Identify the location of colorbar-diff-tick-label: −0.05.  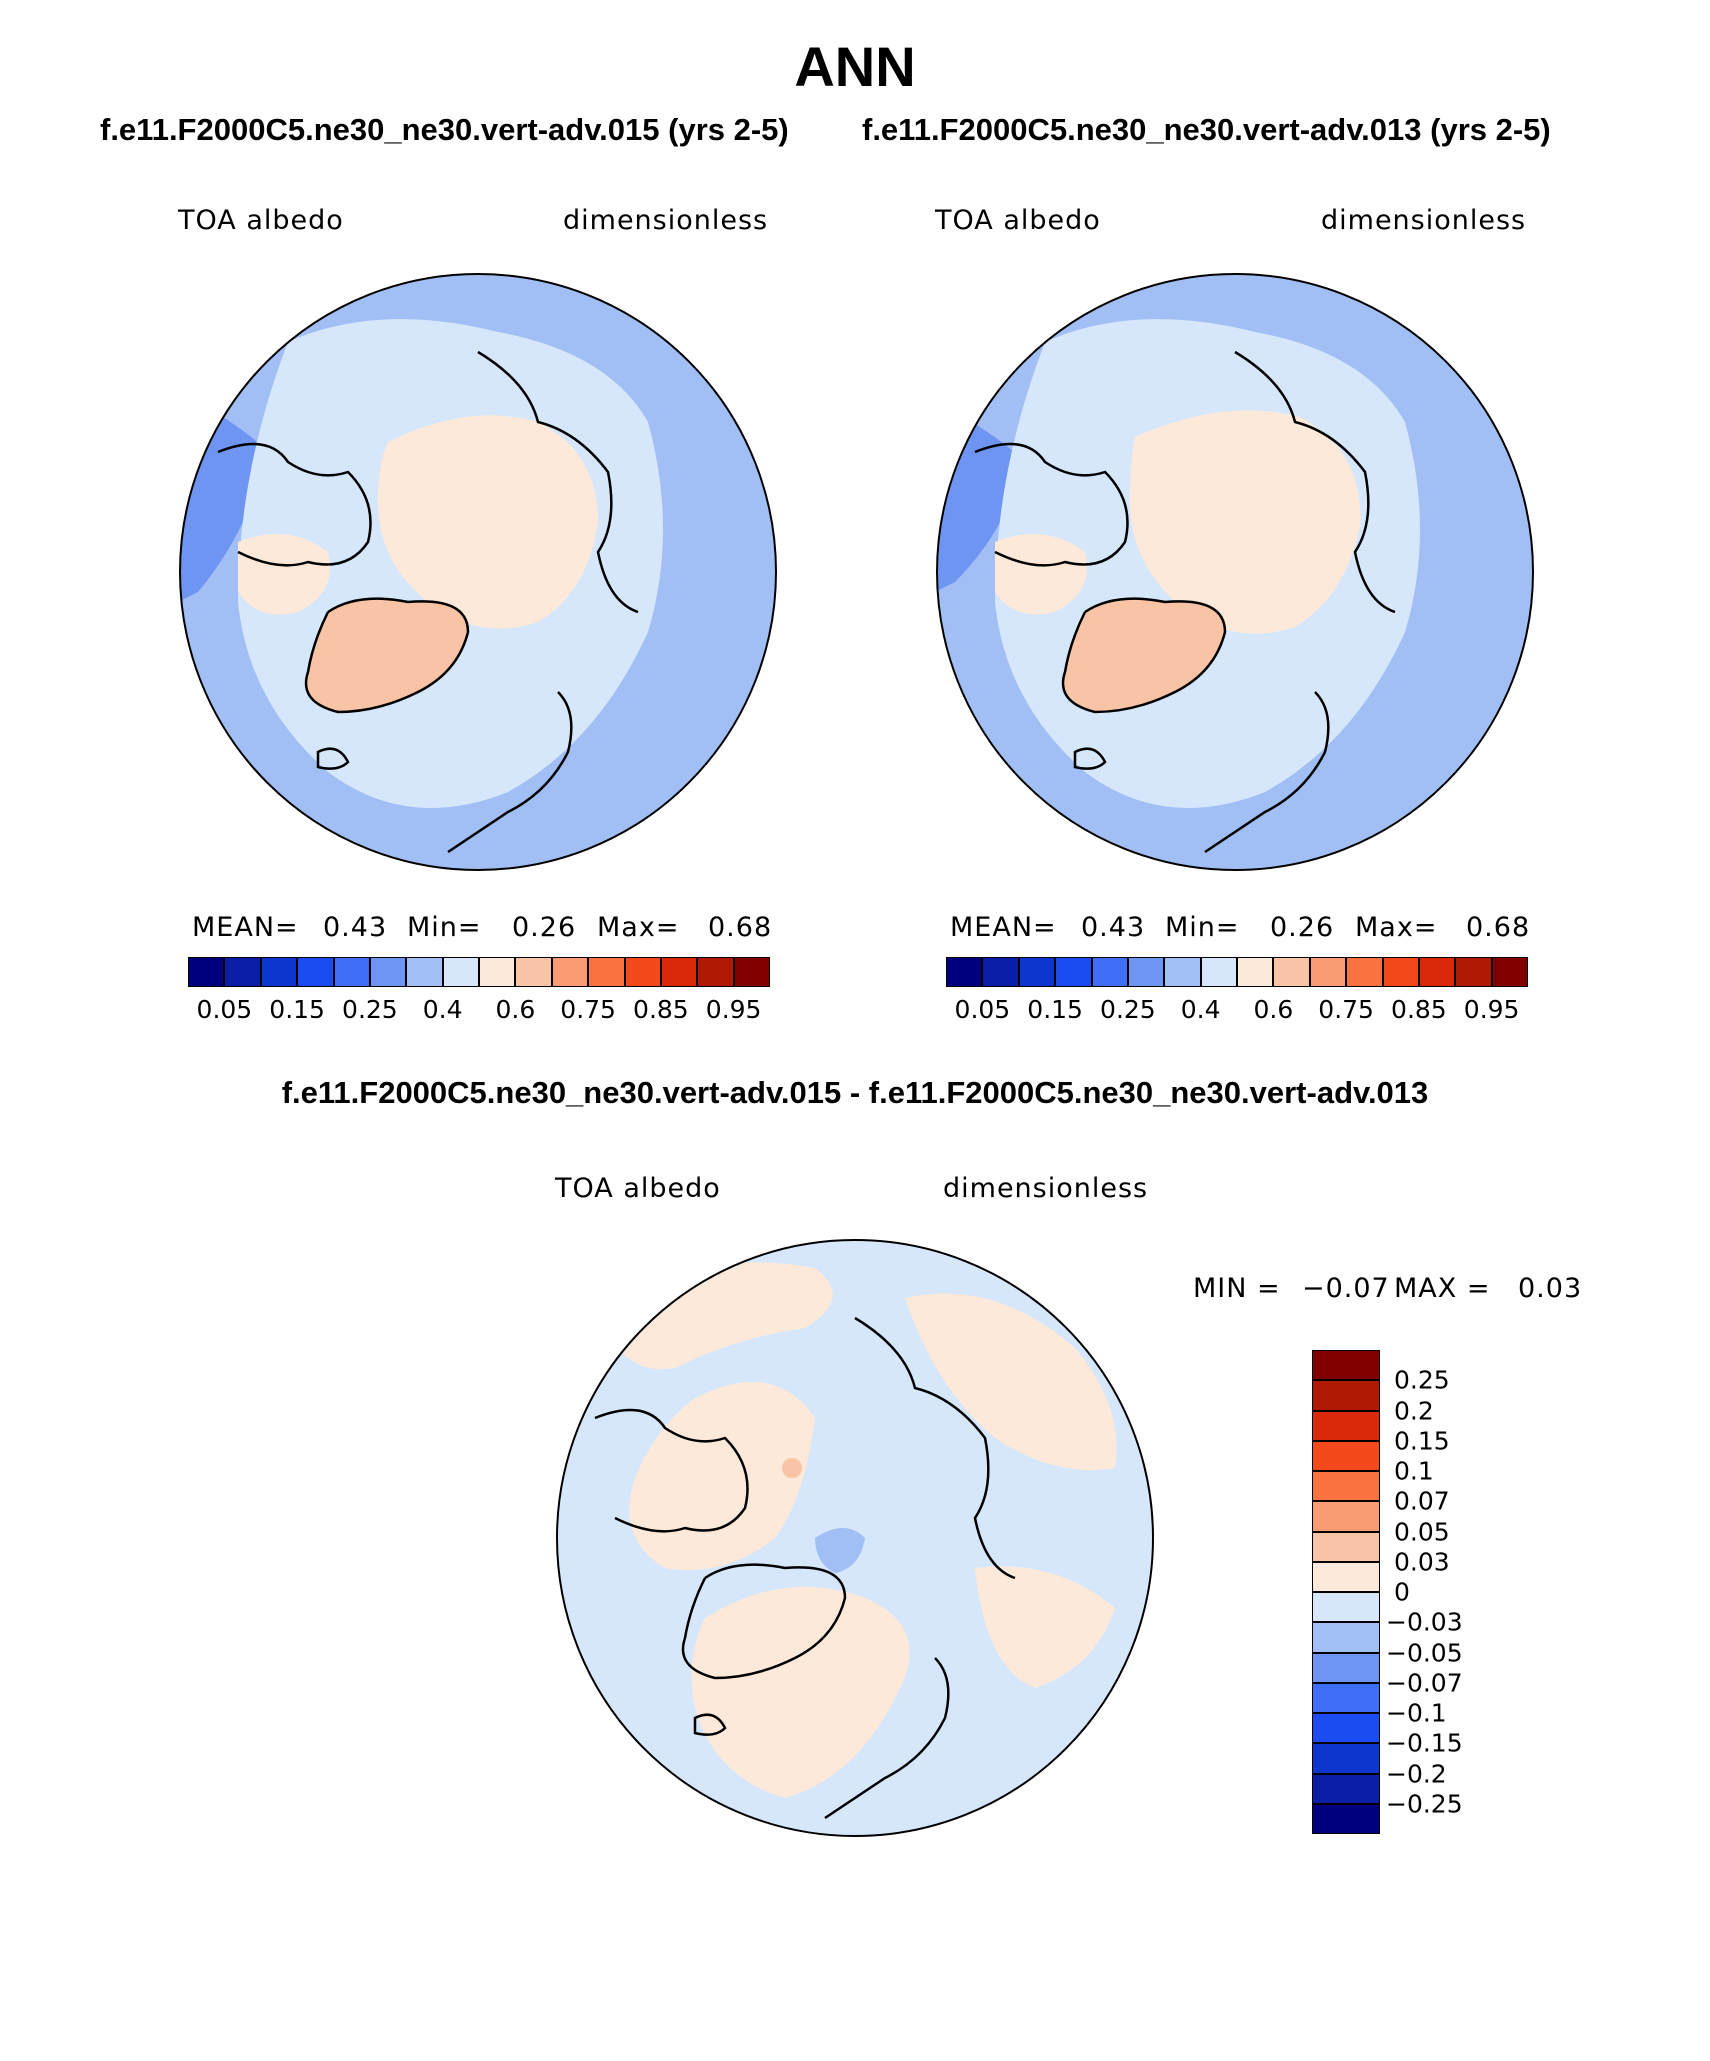
(1424, 1652).